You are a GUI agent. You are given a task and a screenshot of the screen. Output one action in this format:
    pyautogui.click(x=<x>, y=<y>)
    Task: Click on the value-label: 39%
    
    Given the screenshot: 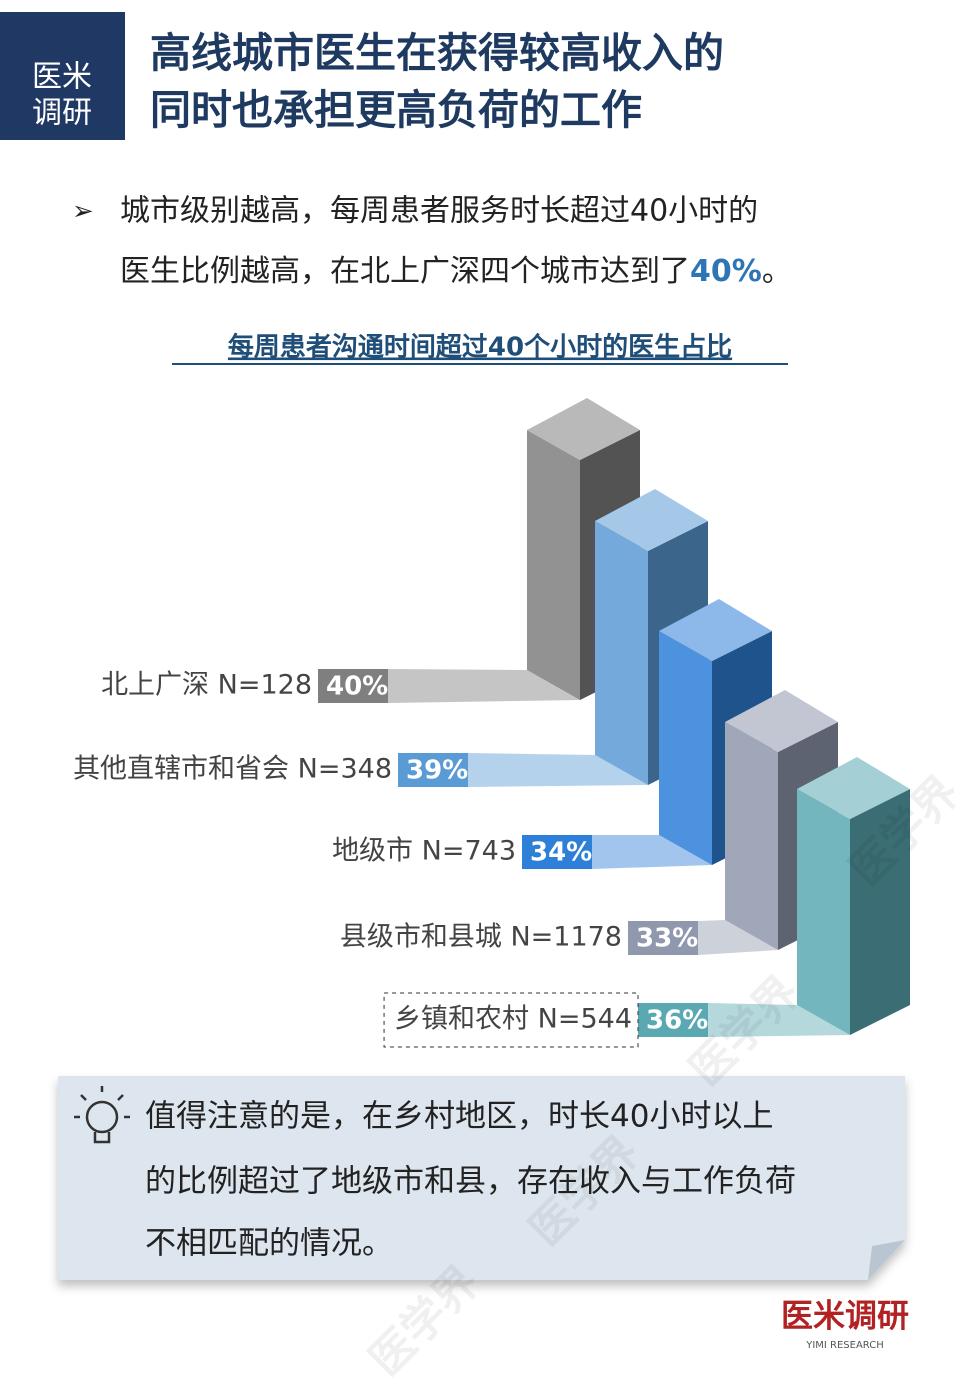 What is the action you would take?
    pyautogui.click(x=437, y=771)
    